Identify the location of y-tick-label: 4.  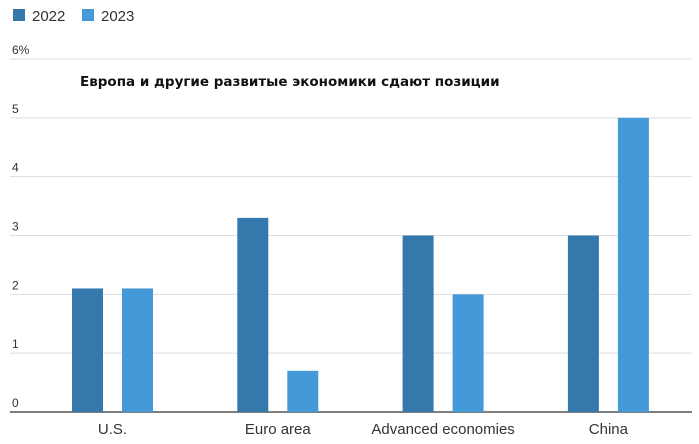
(15, 168).